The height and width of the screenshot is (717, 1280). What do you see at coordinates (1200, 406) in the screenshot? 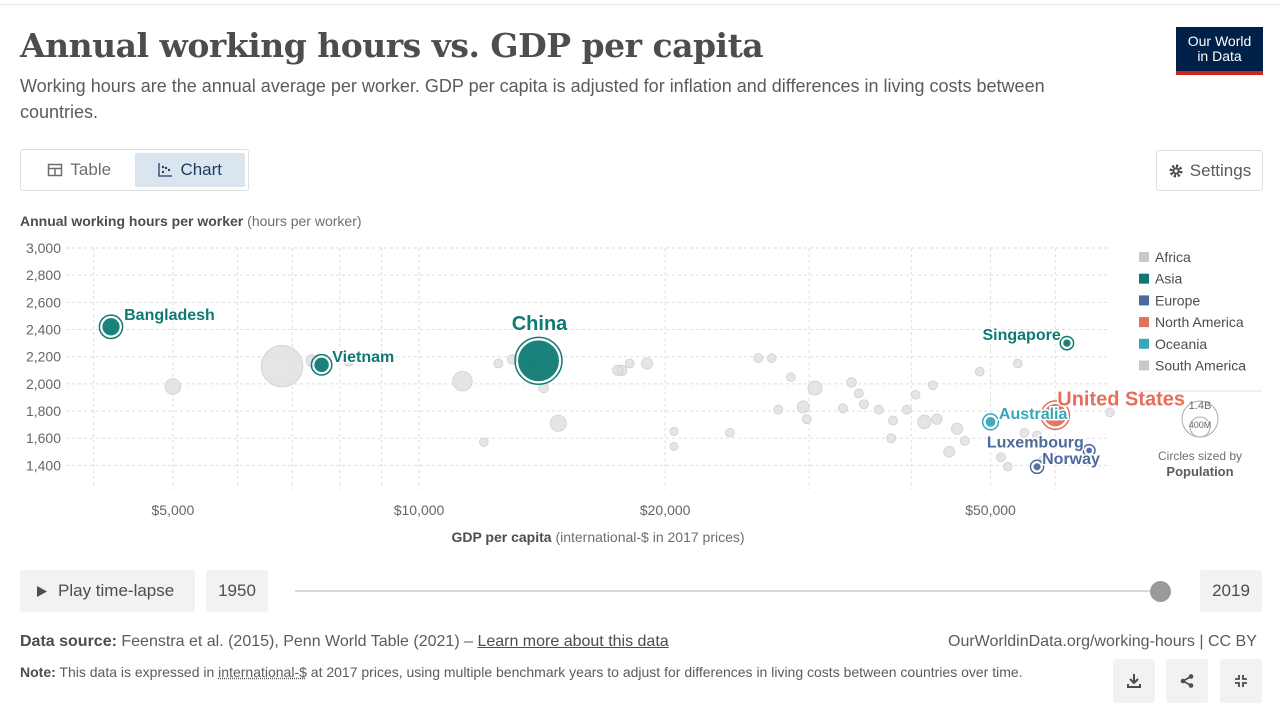
I see `size-legend-large-label: 1.4B` at bounding box center [1200, 406].